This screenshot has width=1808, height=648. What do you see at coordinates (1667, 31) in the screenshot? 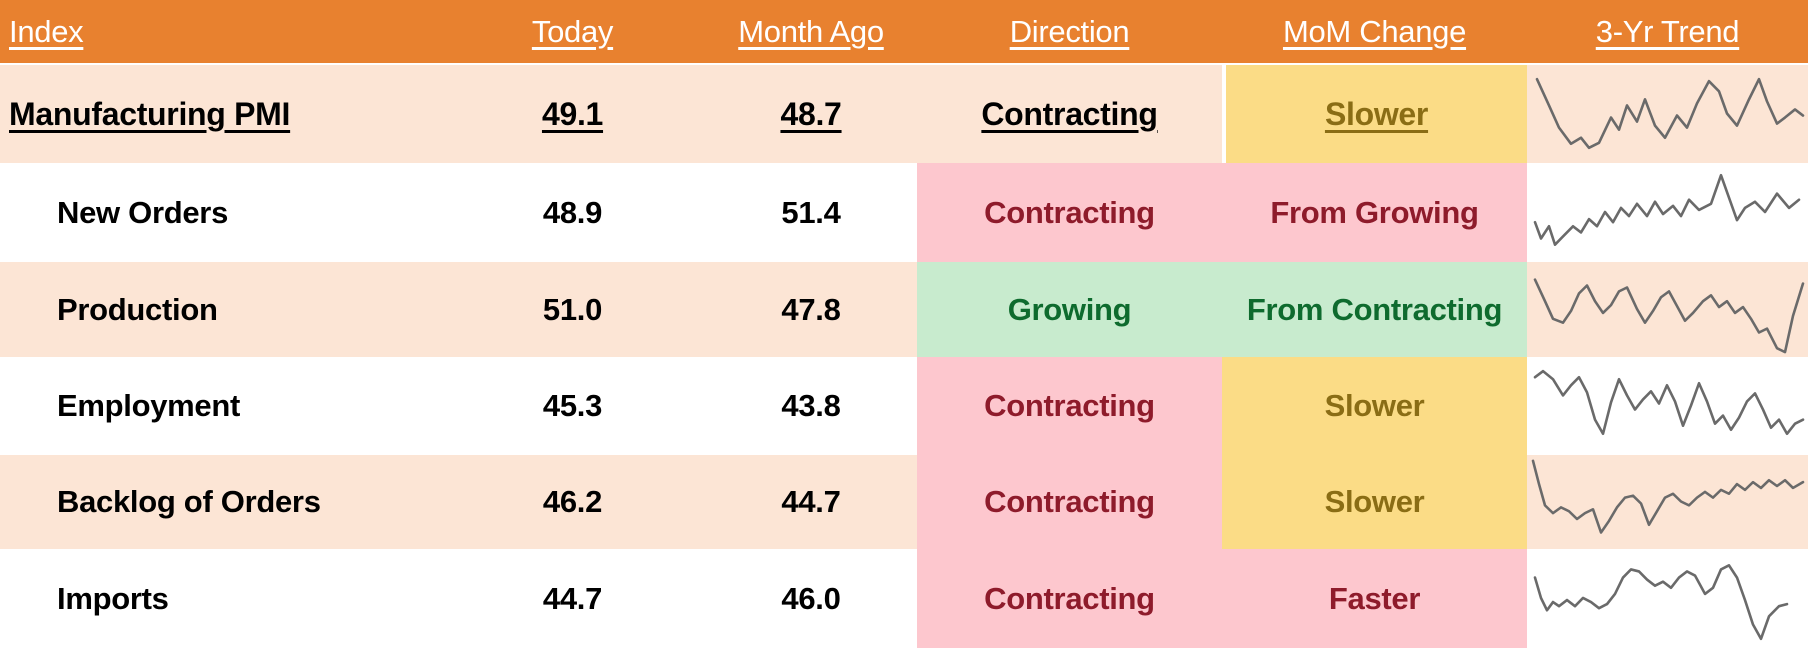
I see `header-3yr-trend: 3-Yr Trend` at bounding box center [1667, 31].